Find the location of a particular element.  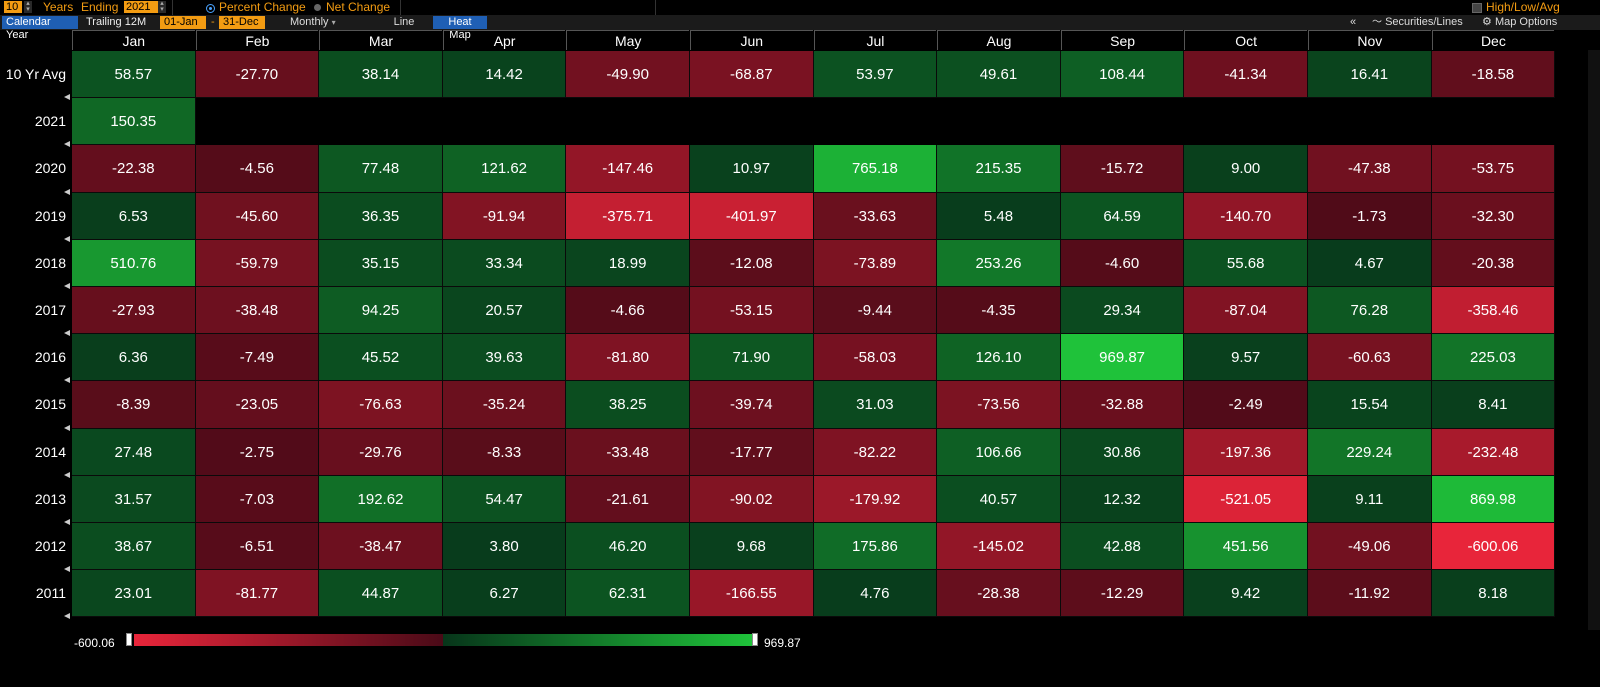

ending-year-input: 2021 is located at coordinates (141, 7).